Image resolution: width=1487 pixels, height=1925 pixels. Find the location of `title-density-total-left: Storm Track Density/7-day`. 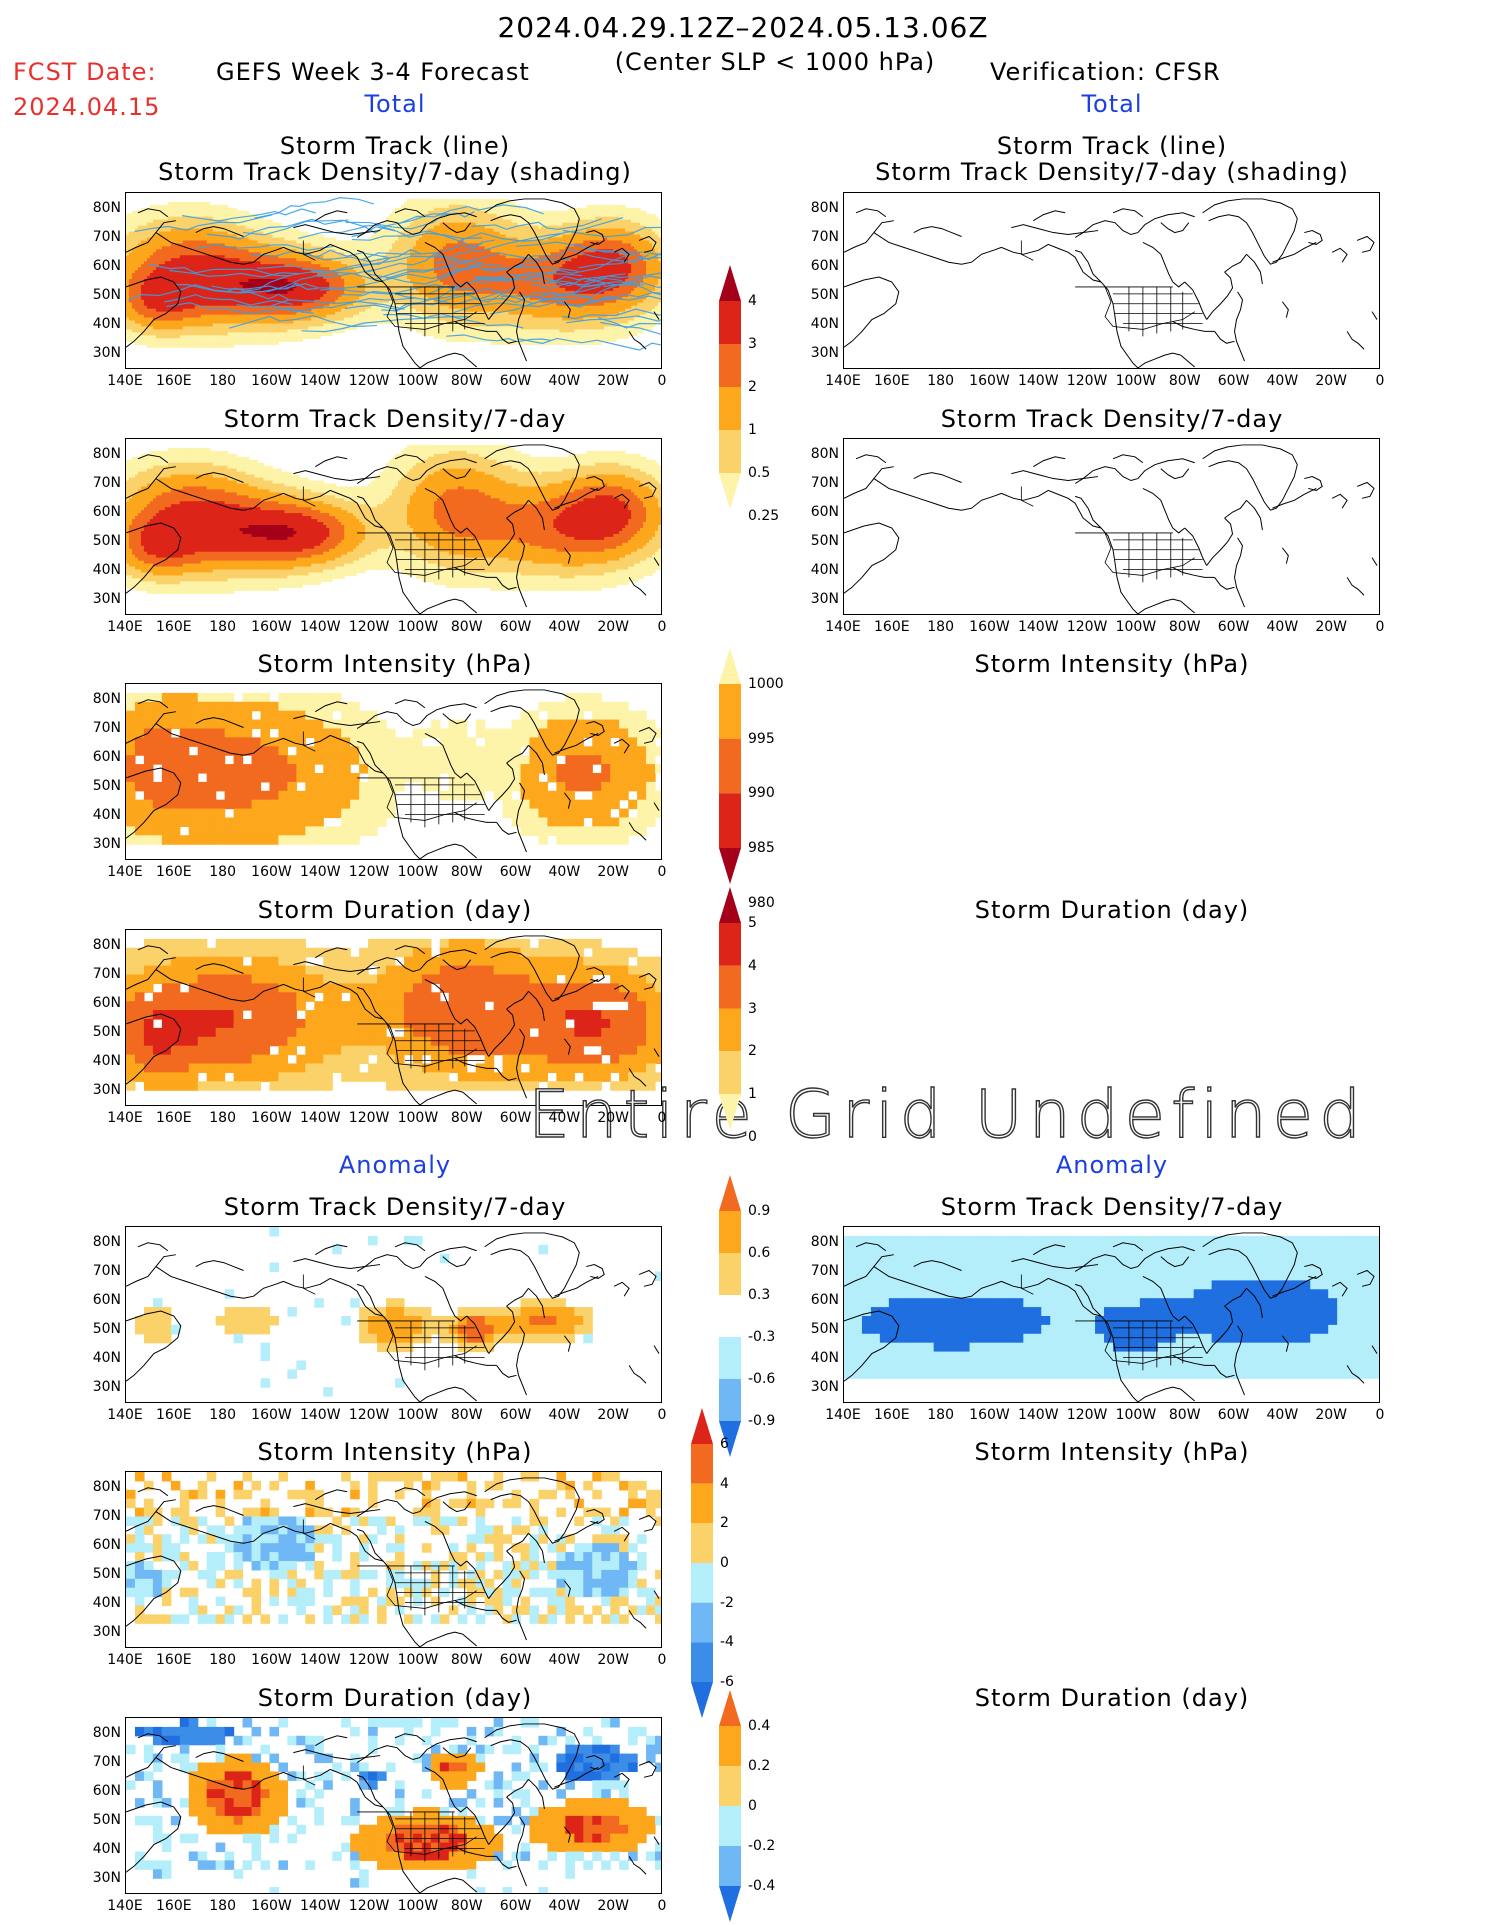

title-density-total-left: Storm Track Density/7-day is located at coordinates (395, 419).